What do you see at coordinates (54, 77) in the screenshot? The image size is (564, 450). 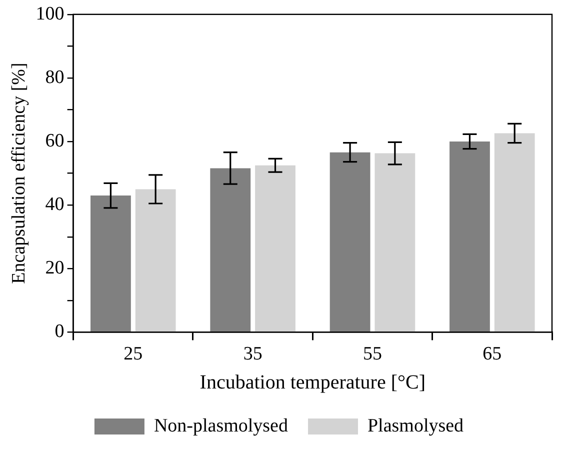 I see `y-tick-label: 80` at bounding box center [54, 77].